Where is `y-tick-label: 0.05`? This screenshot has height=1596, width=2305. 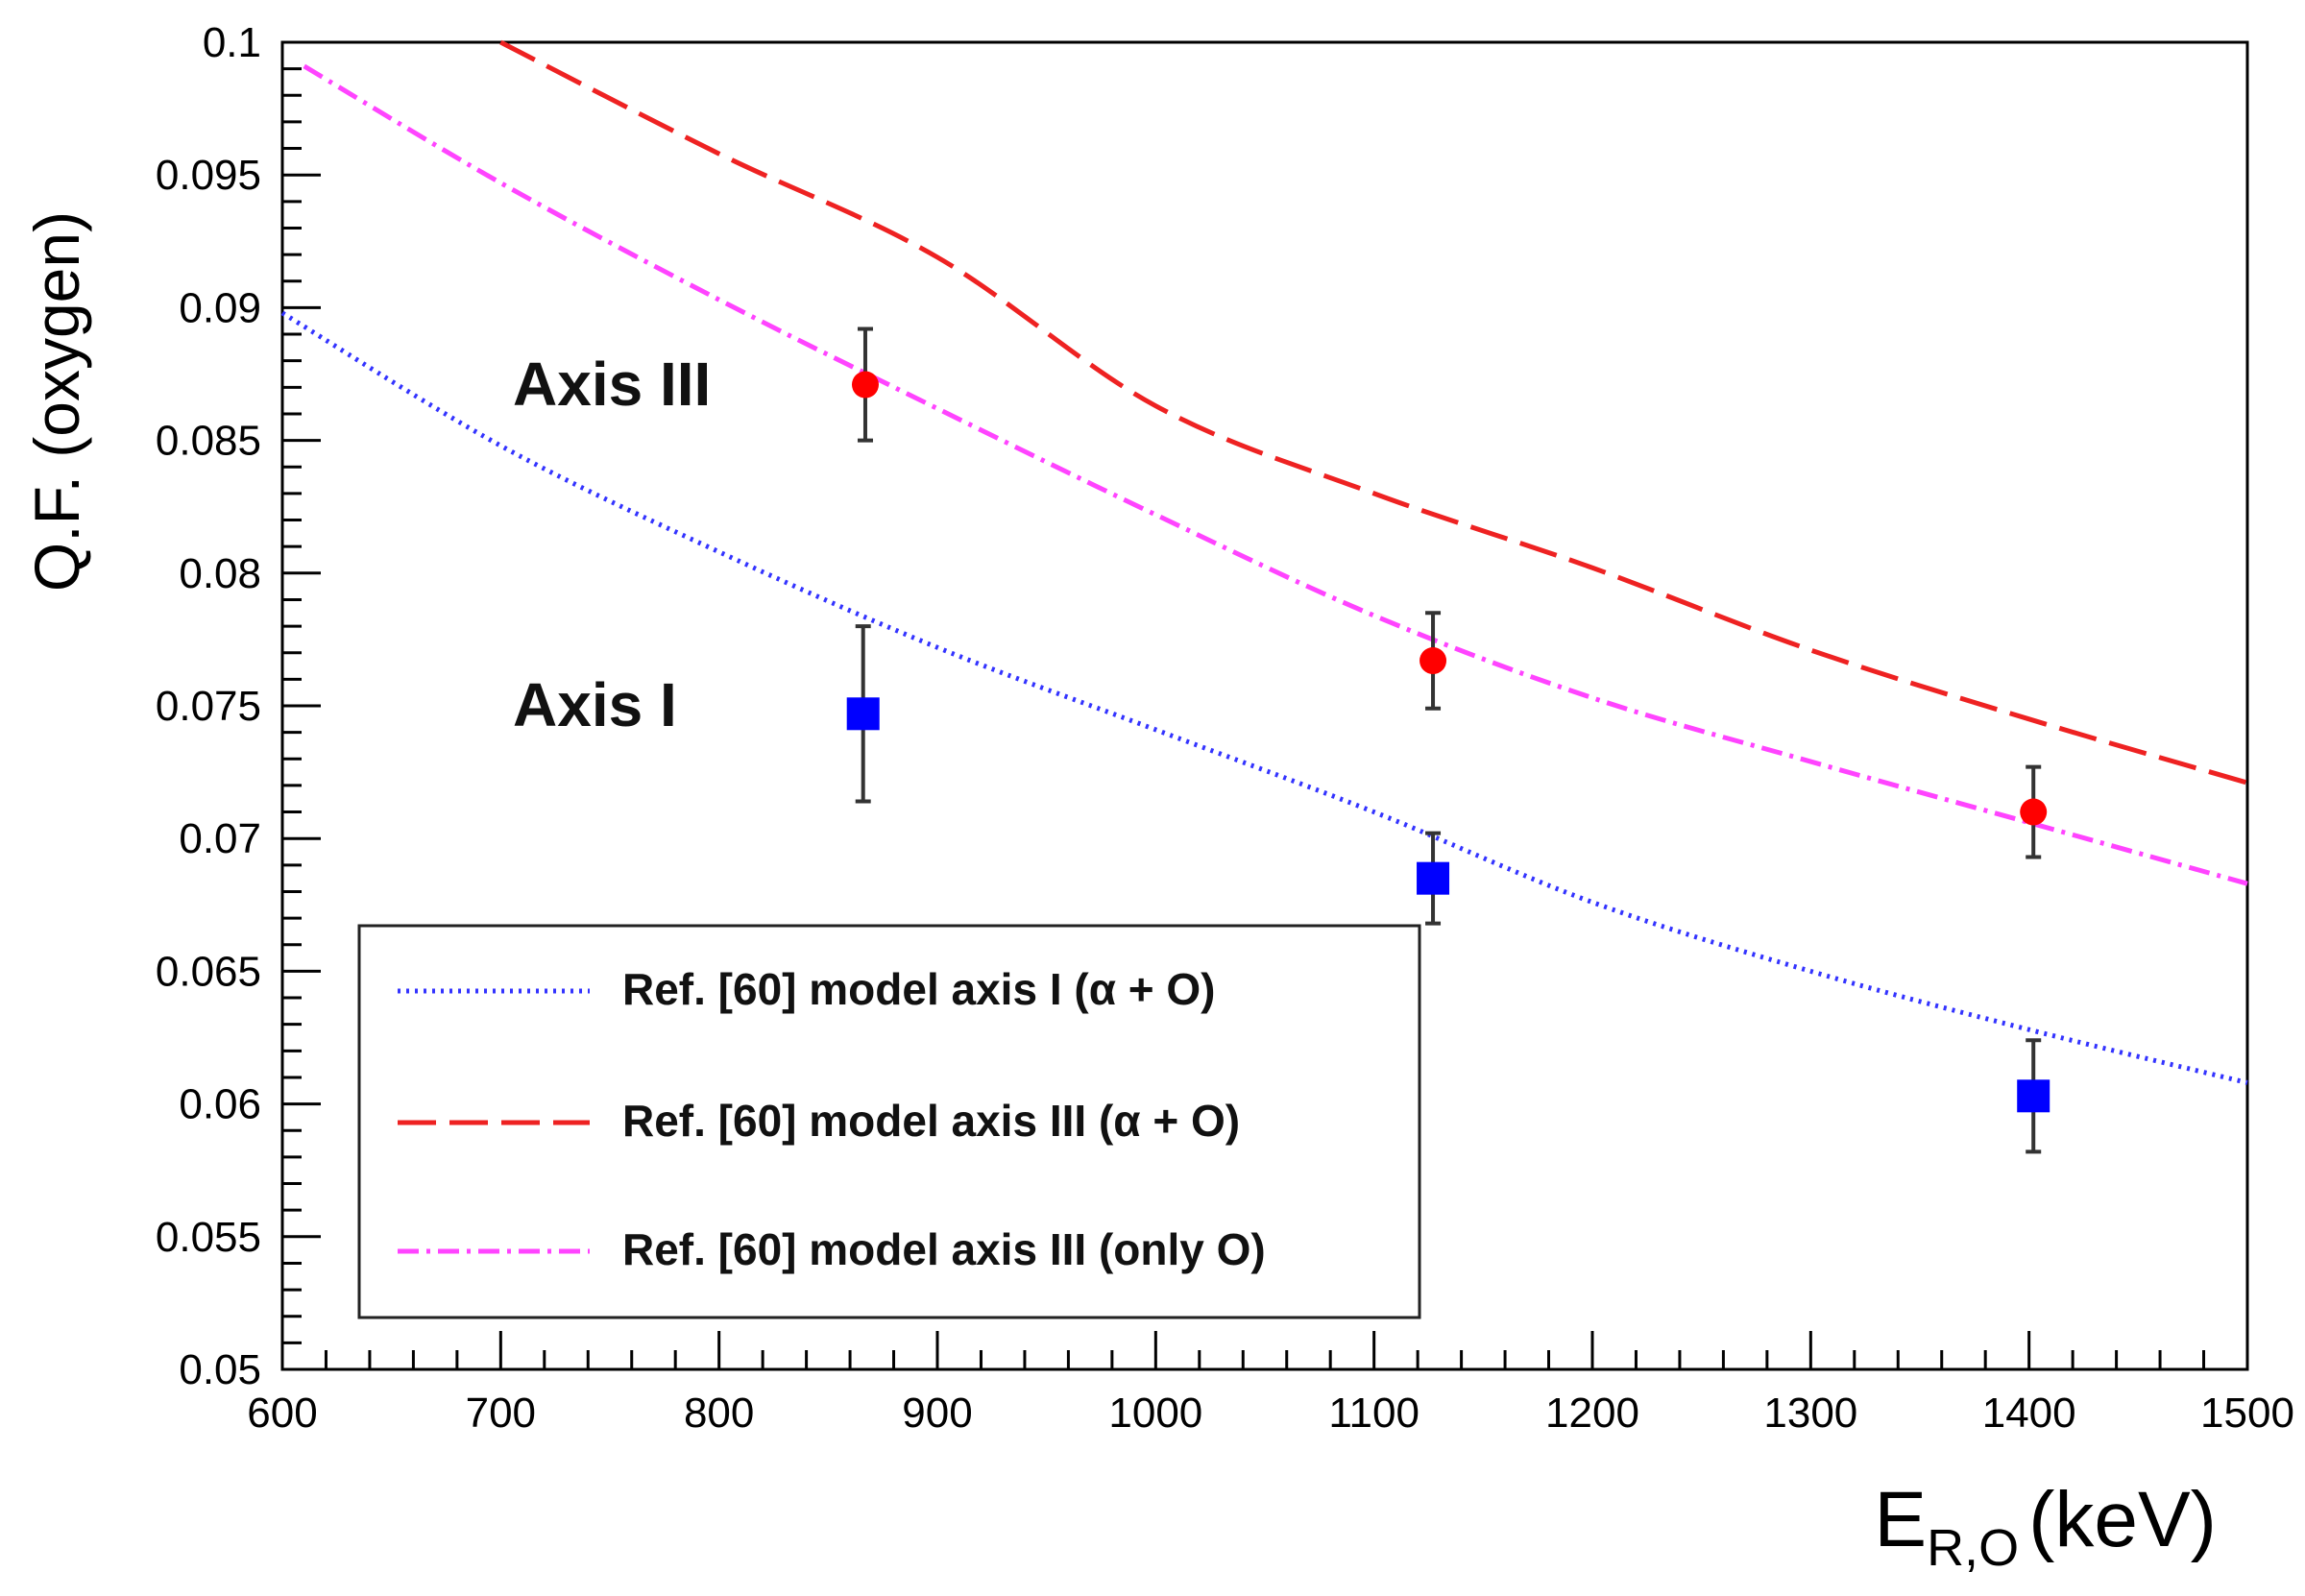
y-tick-label: 0.05 is located at coordinates (220, 1369).